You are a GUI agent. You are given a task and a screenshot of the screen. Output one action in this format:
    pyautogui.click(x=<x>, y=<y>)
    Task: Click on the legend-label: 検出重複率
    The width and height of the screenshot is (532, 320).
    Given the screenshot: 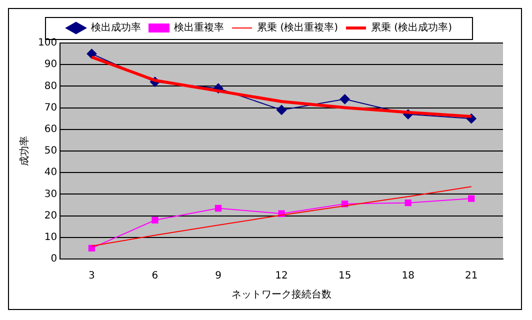 What is the action you would take?
    pyautogui.click(x=199, y=28)
    